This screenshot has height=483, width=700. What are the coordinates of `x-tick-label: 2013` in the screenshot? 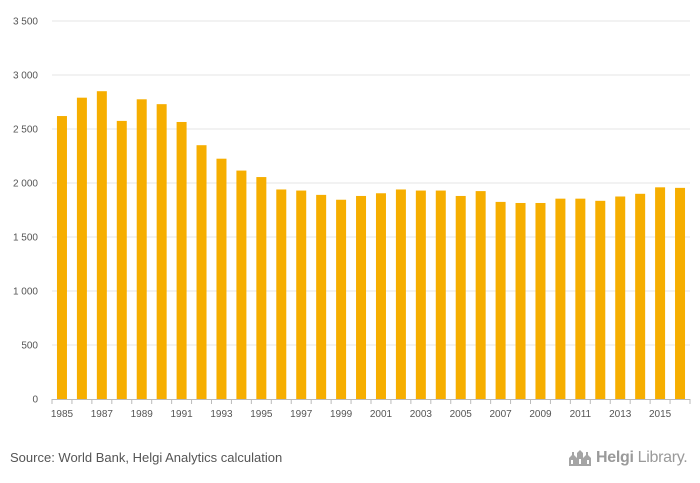 It's located at (620, 414).